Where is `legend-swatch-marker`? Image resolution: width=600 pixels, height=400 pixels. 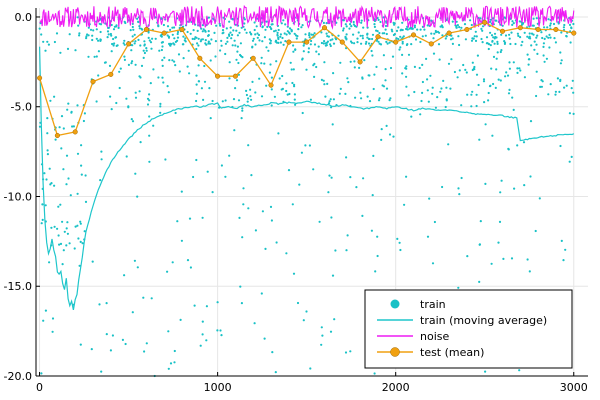
legend-swatch-marker is located at coordinates (395, 352).